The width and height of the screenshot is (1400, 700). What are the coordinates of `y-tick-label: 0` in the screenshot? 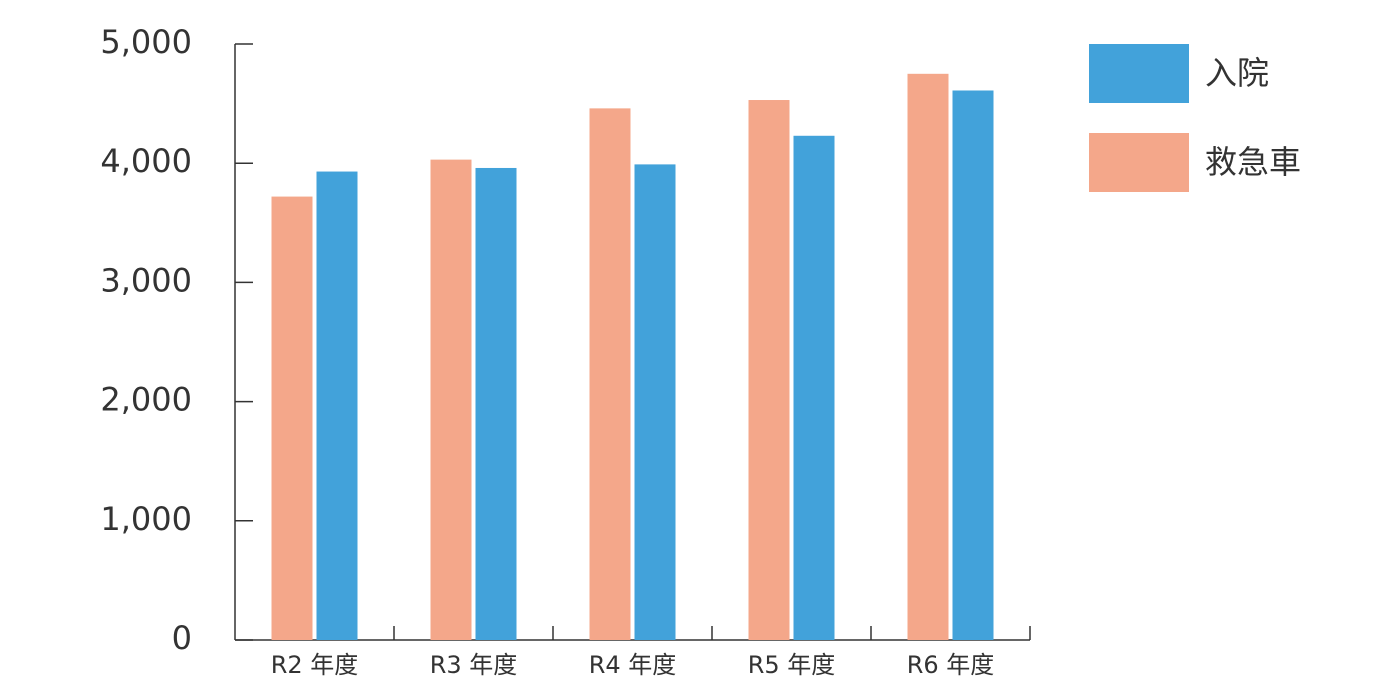 It's located at (182, 638).